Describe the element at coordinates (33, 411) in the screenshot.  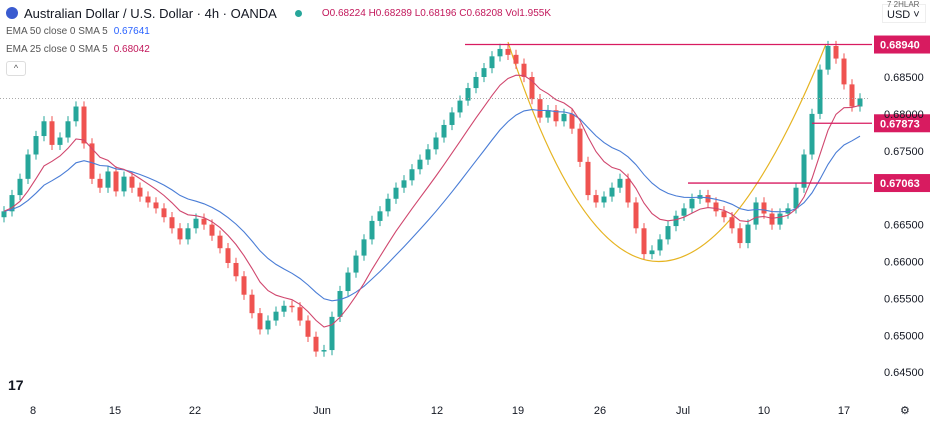
I see `time-tick-label: 8` at that location.